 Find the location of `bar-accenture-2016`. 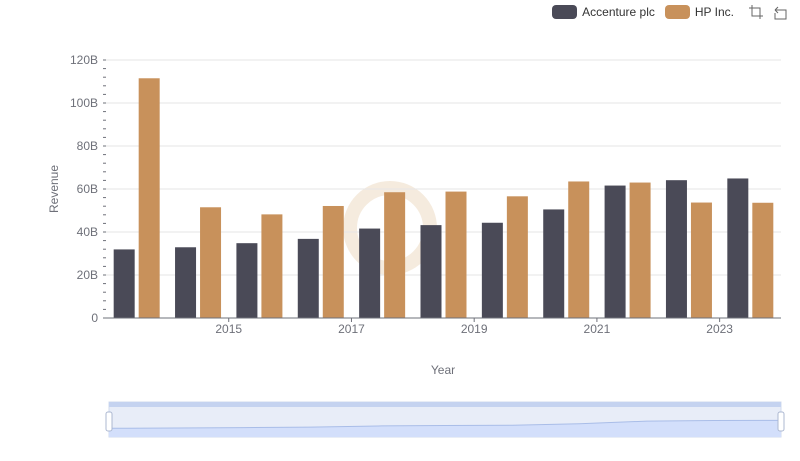

bar-accenture-2016 is located at coordinates (247, 280).